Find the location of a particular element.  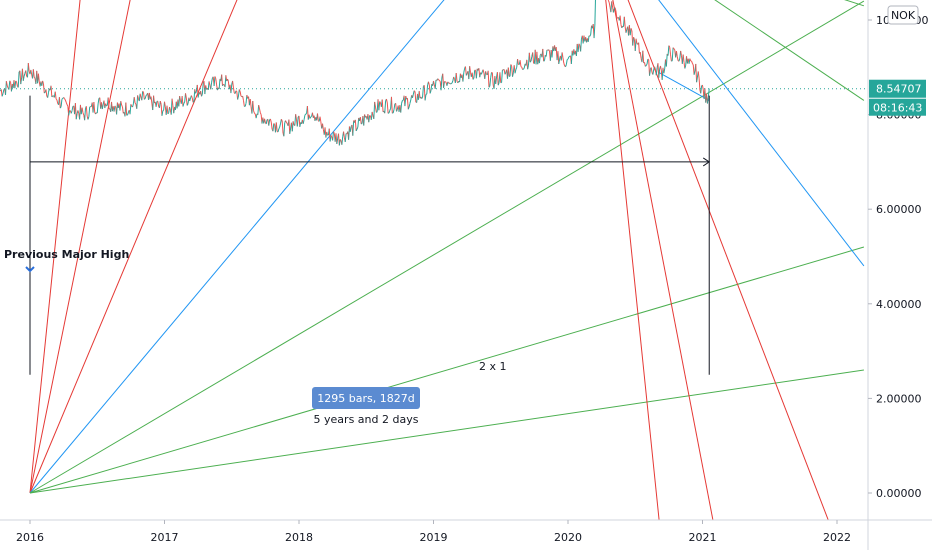

symbol-badge is located at coordinates (903, 15).